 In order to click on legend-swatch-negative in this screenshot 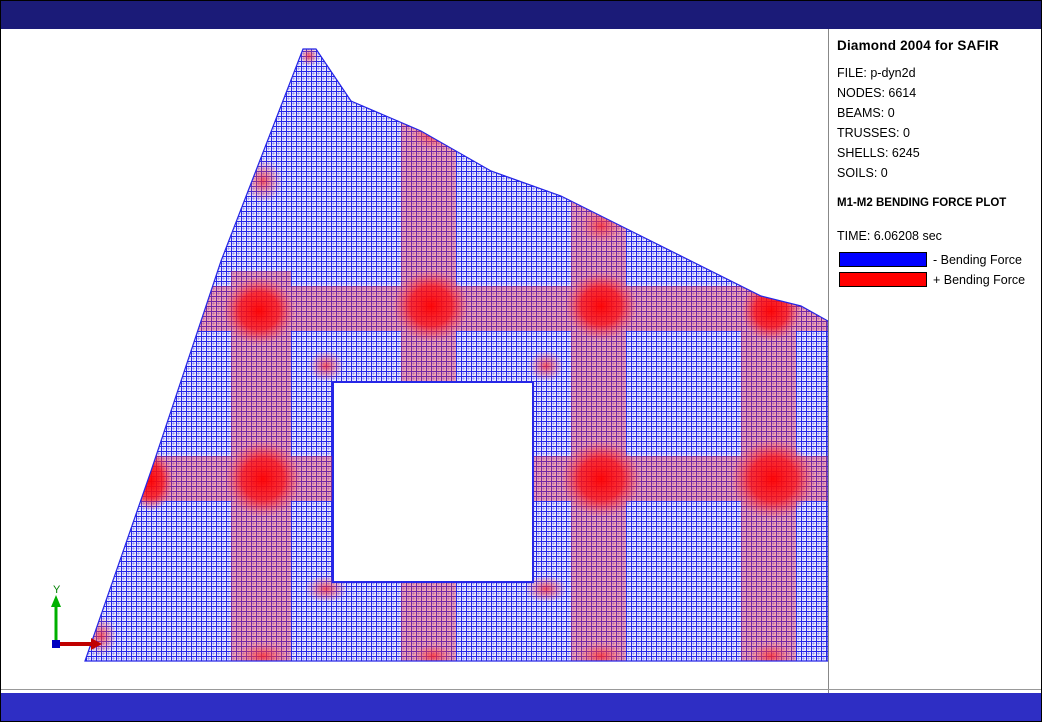, I will do `click(883, 259)`.